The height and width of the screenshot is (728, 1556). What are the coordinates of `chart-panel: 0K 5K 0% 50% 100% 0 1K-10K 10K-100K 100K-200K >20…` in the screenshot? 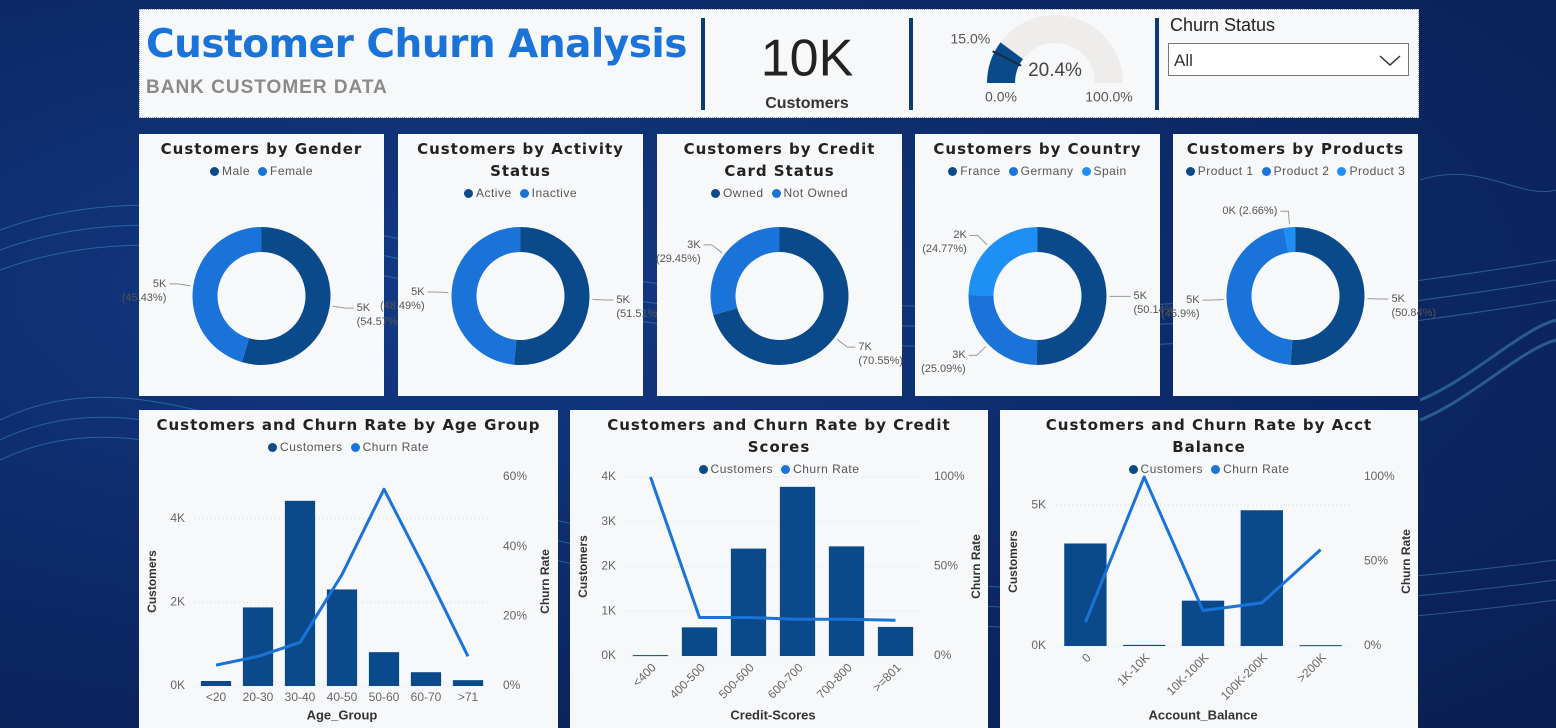 It's located at (1209, 569).